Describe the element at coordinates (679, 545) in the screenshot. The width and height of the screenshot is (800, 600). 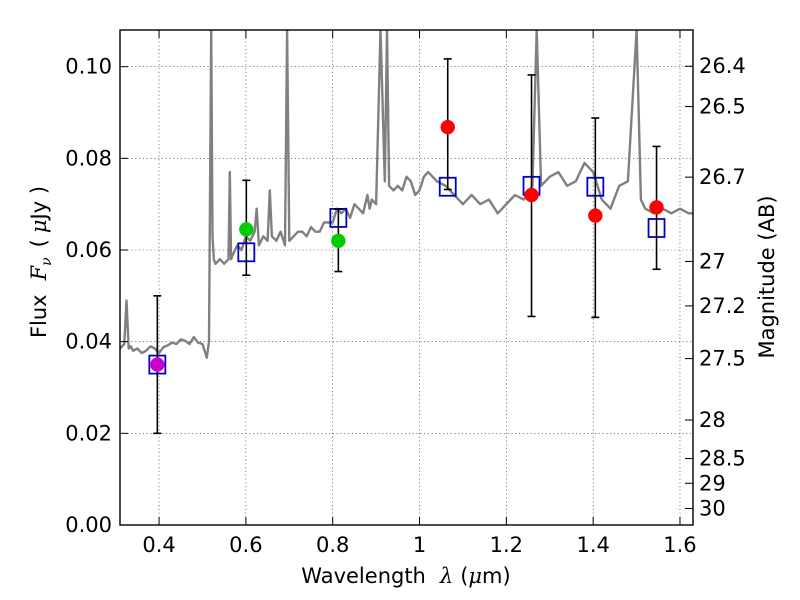
I see `x-tick-label: 1.6` at that location.